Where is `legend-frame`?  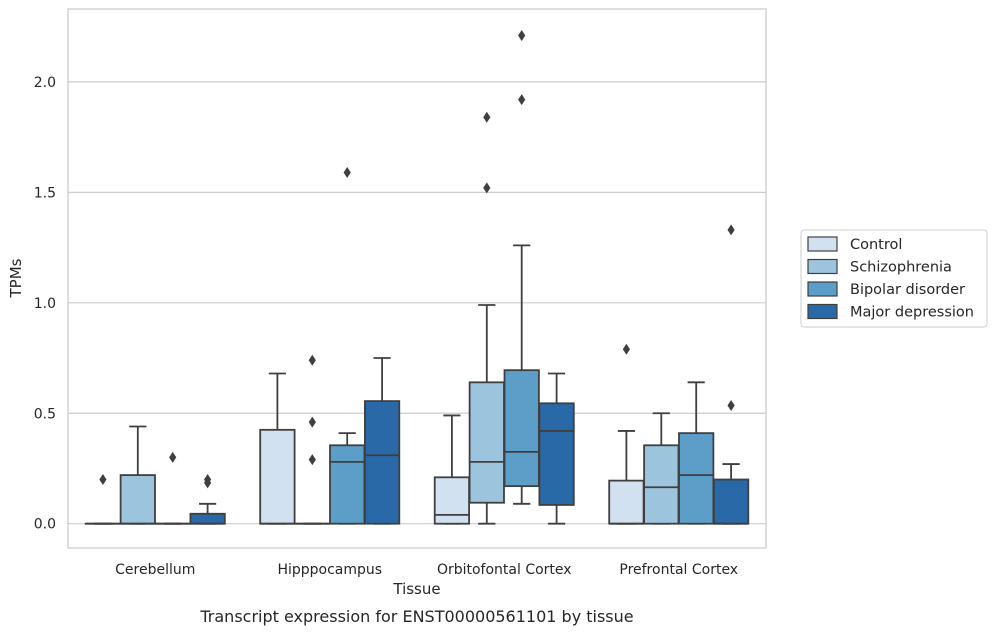 legend-frame is located at coordinates (894, 278).